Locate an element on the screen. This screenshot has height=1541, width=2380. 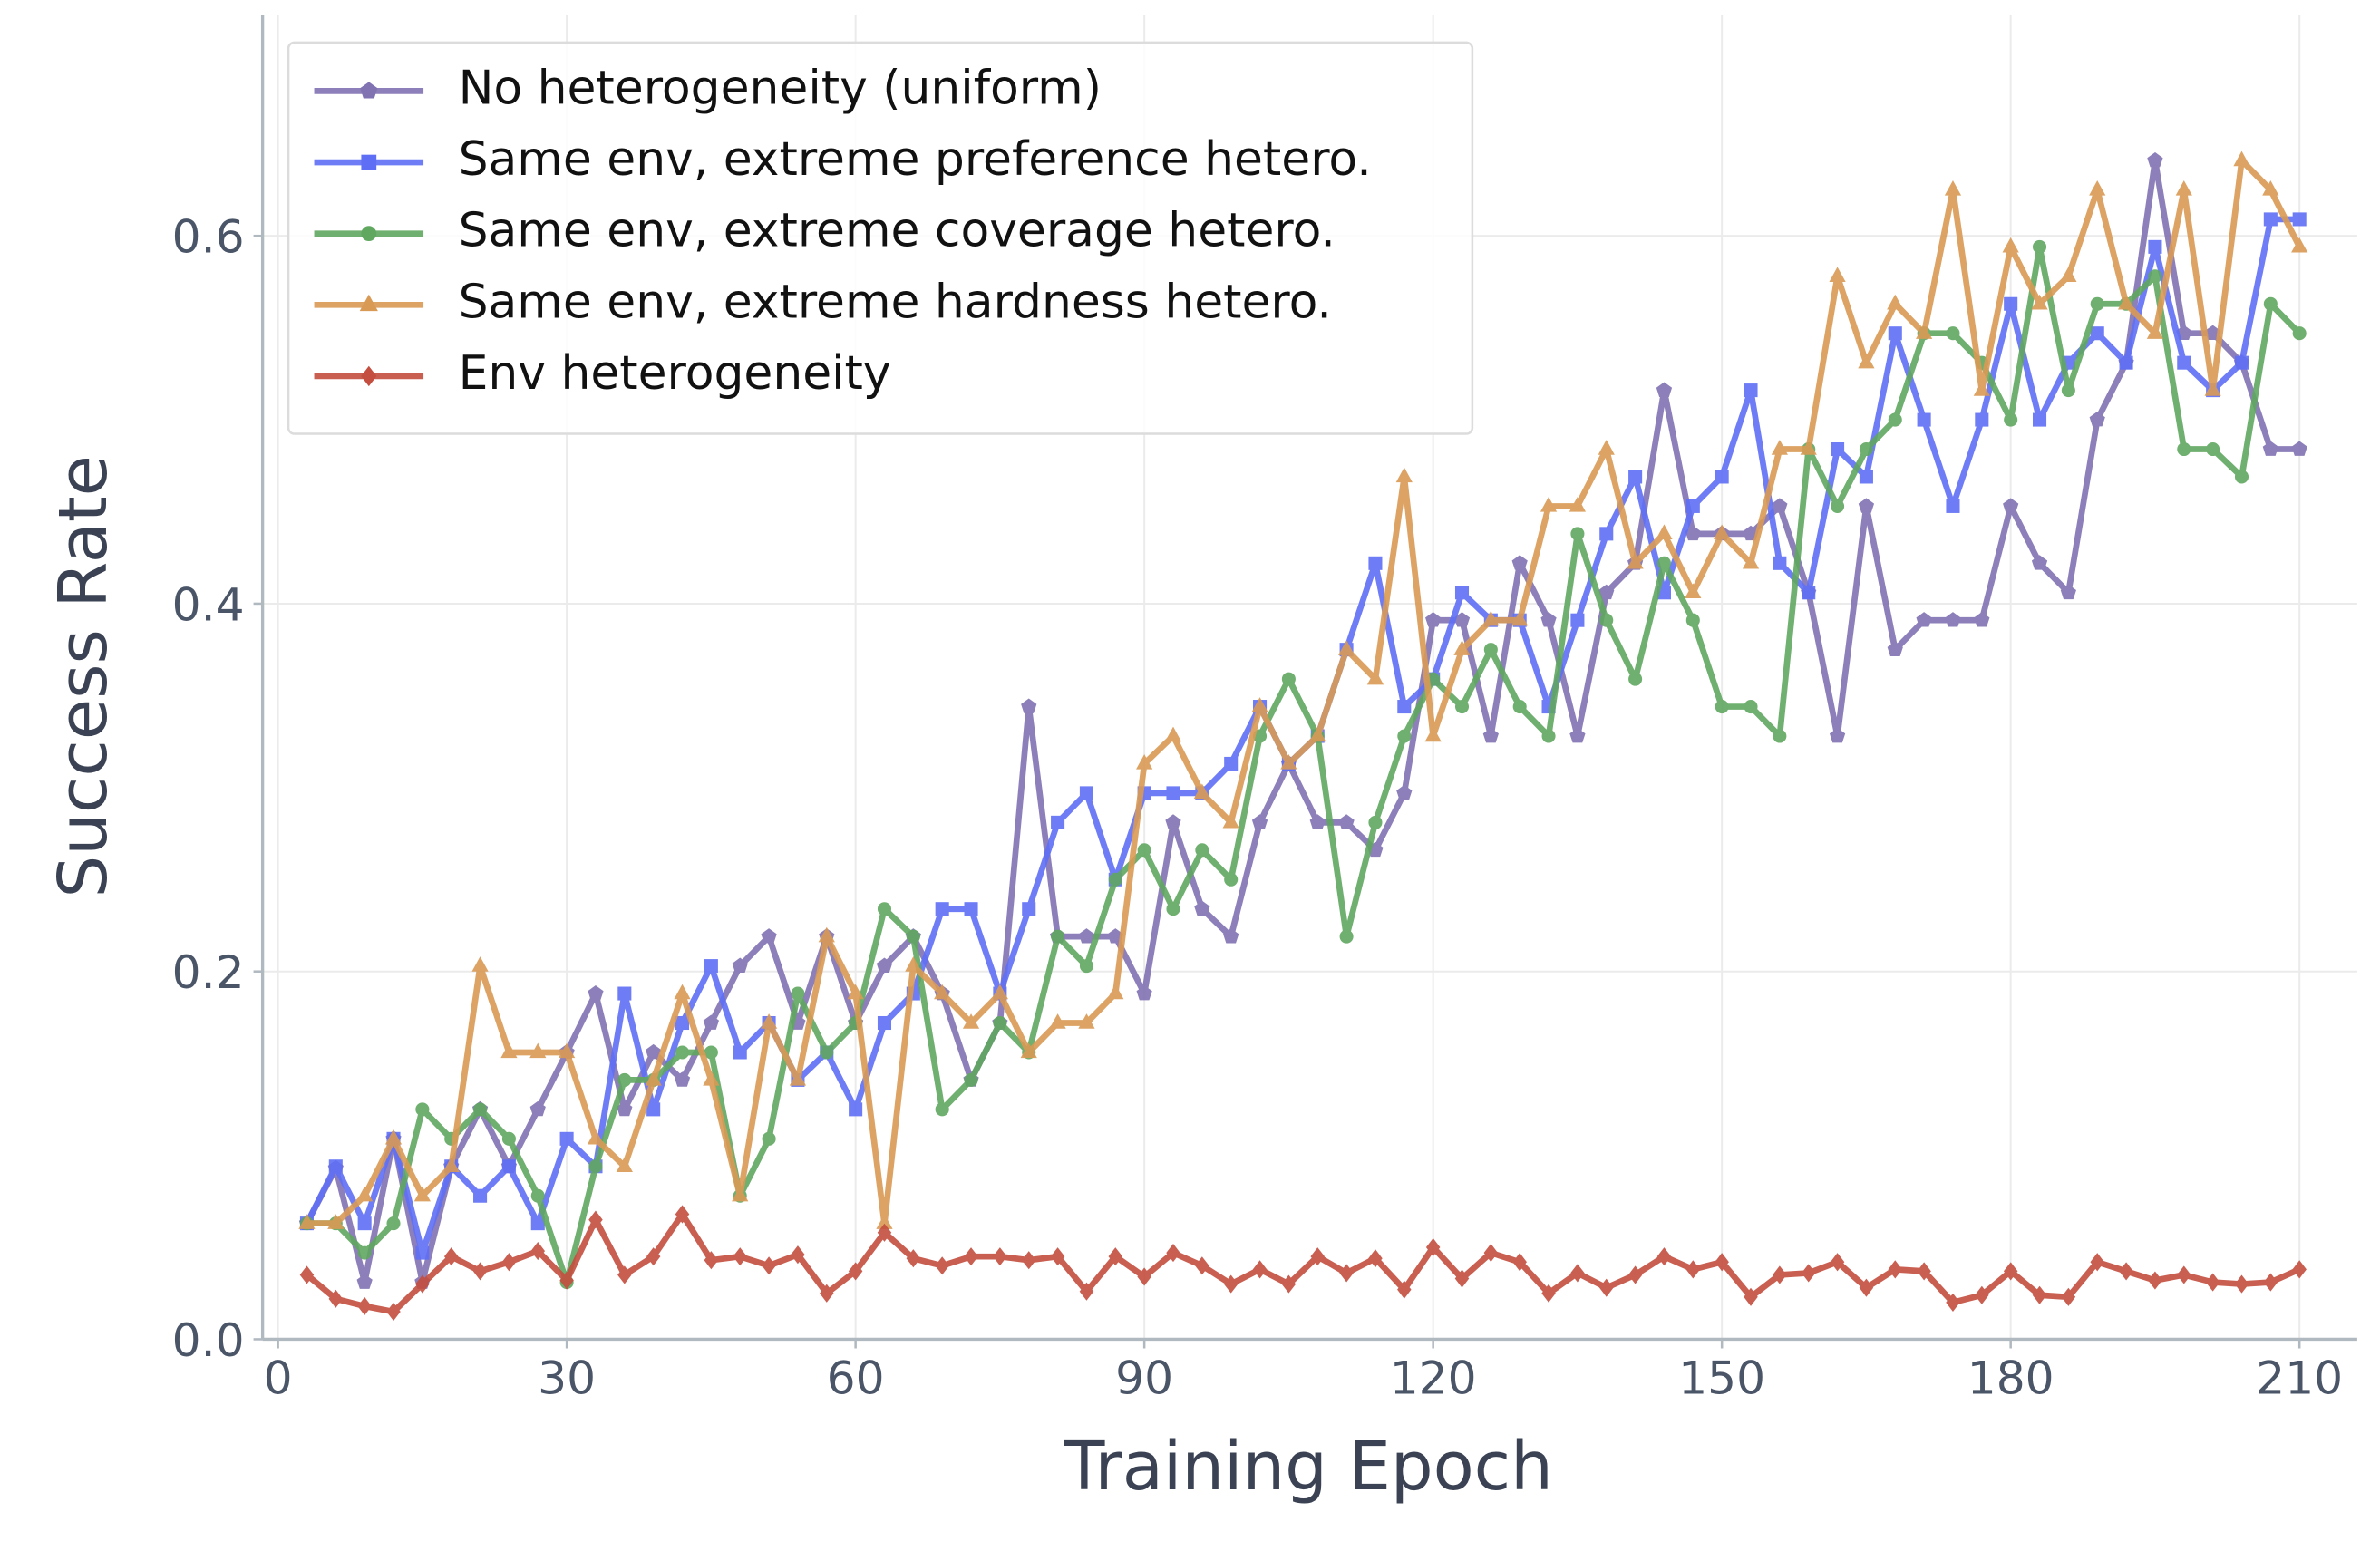
x-tick-label: 180 is located at coordinates (2011, 1378).